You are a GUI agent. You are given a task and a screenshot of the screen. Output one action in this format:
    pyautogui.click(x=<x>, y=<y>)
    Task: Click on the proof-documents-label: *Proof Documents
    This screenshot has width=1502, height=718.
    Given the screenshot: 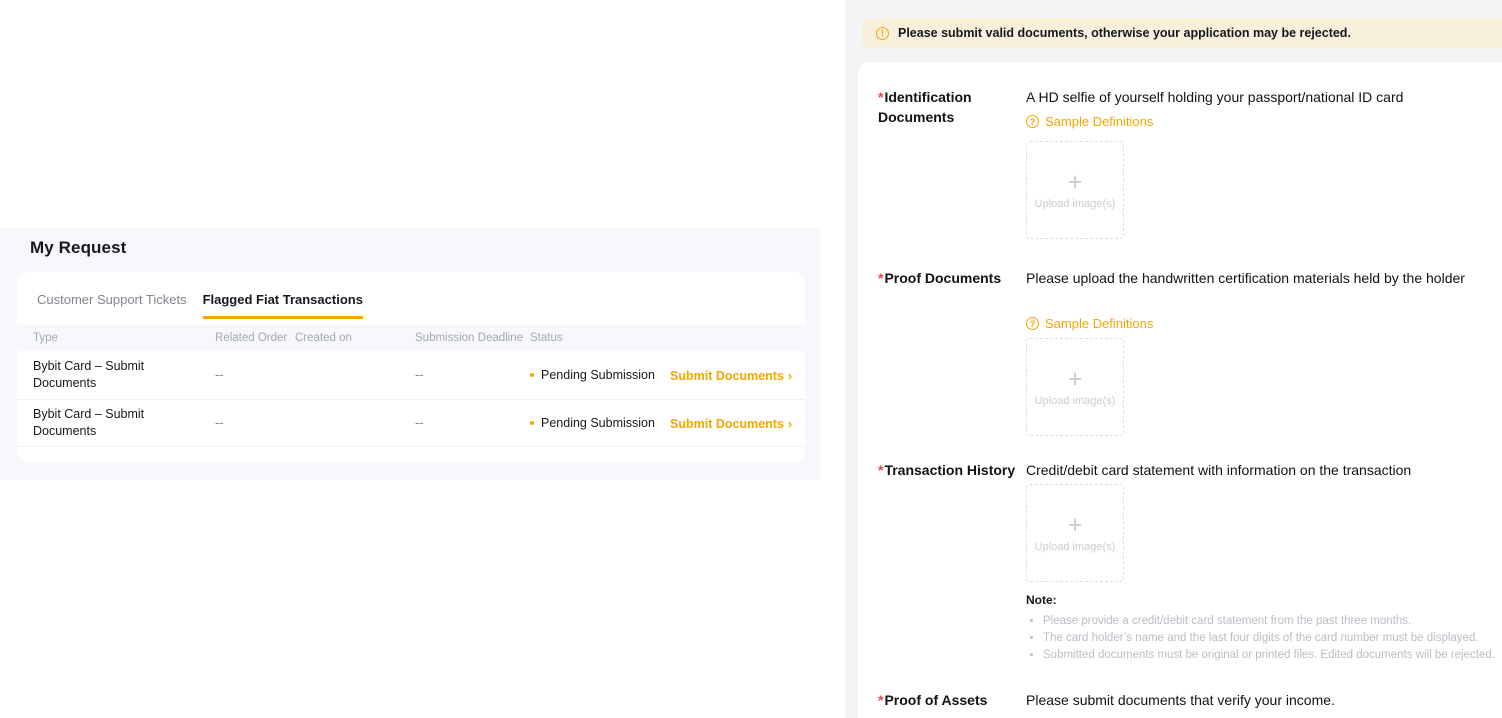 What is the action you would take?
    pyautogui.click(x=952, y=278)
    